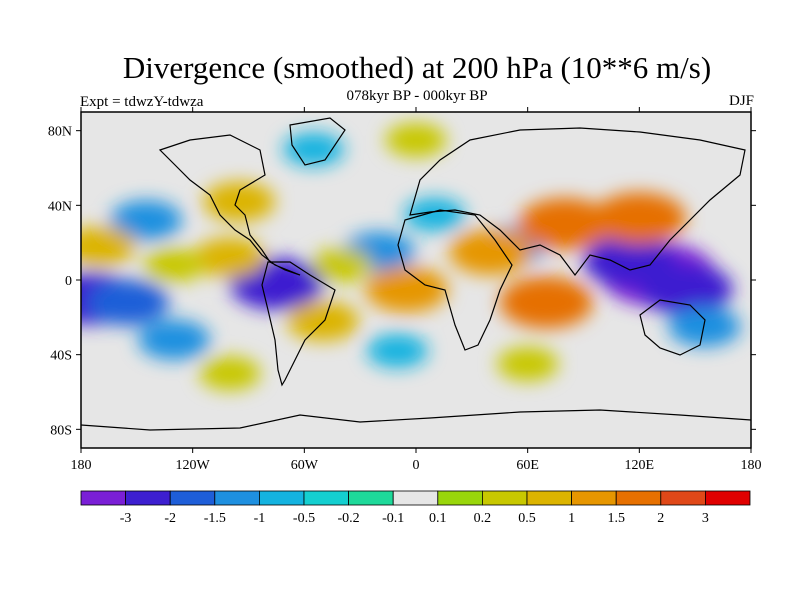 Image resolution: width=800 pixels, height=600 pixels. What do you see at coordinates (60, 132) in the screenshot?
I see `lat-tick-label: 80N` at bounding box center [60, 132].